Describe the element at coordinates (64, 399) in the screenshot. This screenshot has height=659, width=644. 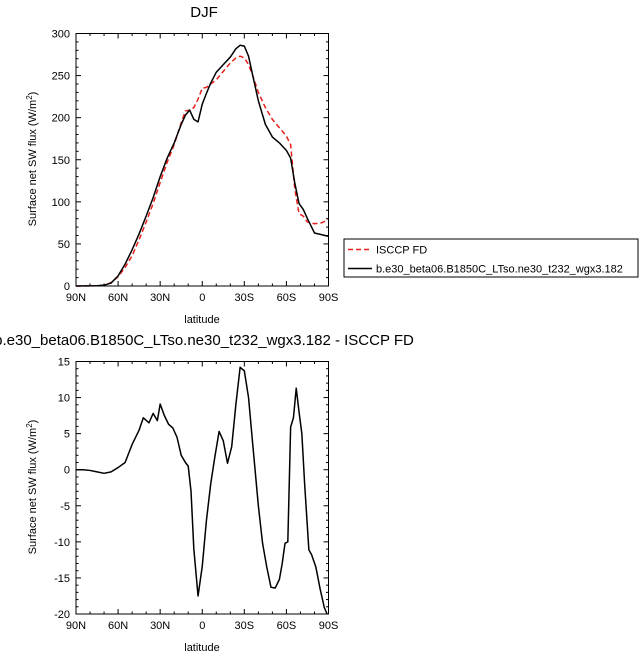
I see `bottom-y-tick-label: 10` at that location.